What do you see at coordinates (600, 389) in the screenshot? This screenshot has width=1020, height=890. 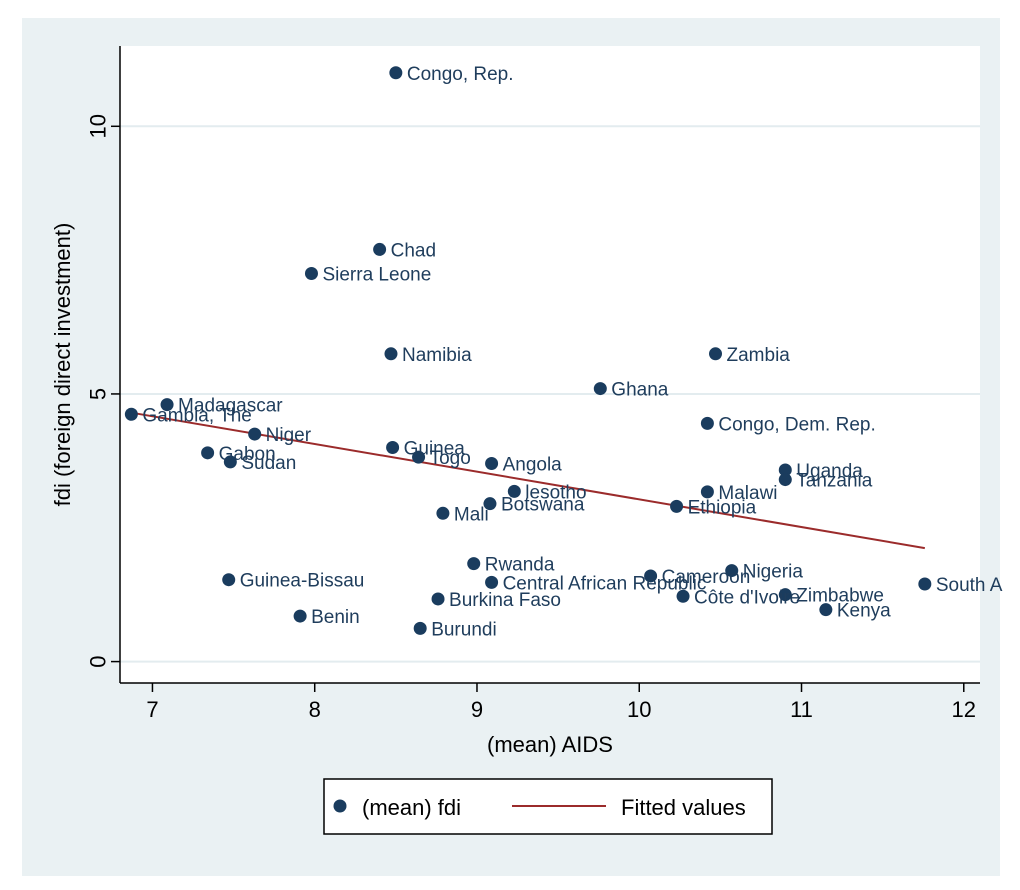 I see `point-ghana` at bounding box center [600, 389].